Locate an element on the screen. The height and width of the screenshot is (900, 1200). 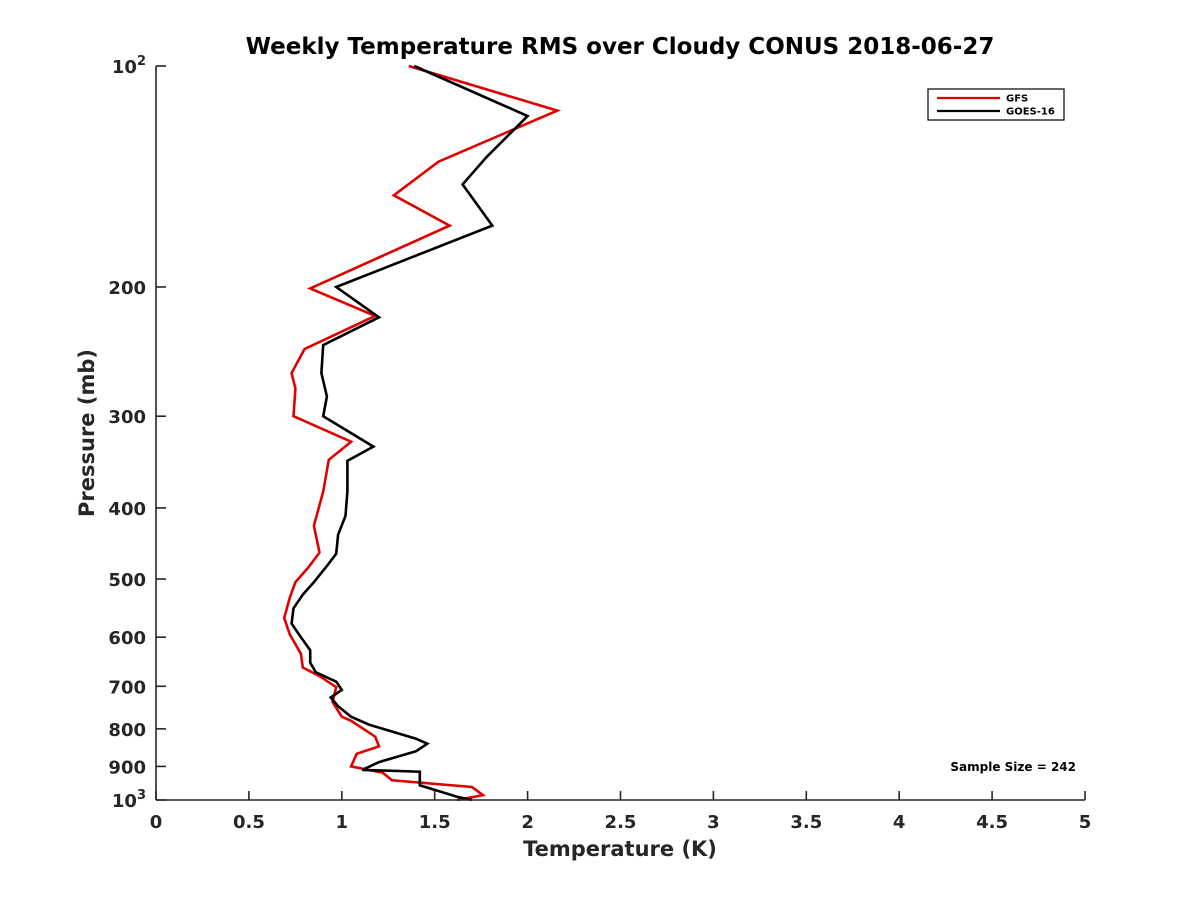
y-tick-label: 900 is located at coordinates (127, 767).